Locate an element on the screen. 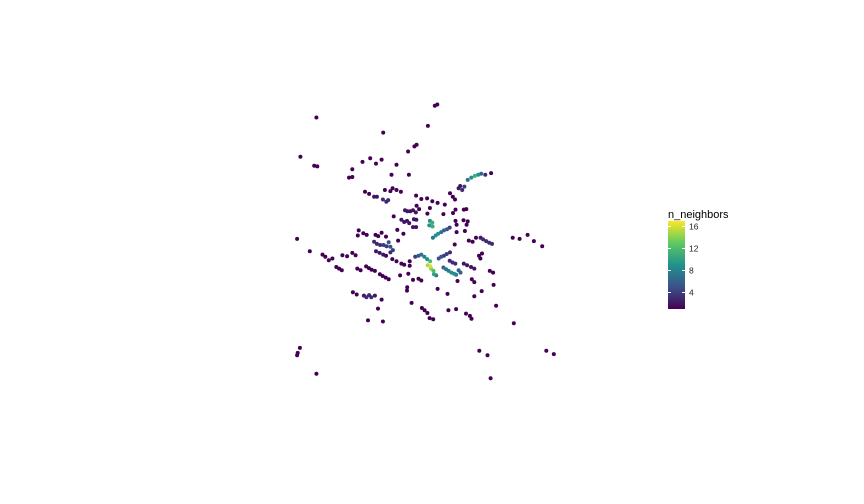 This screenshot has height=504, width=864. legend-tick-label: 12 is located at coordinates (694, 249).